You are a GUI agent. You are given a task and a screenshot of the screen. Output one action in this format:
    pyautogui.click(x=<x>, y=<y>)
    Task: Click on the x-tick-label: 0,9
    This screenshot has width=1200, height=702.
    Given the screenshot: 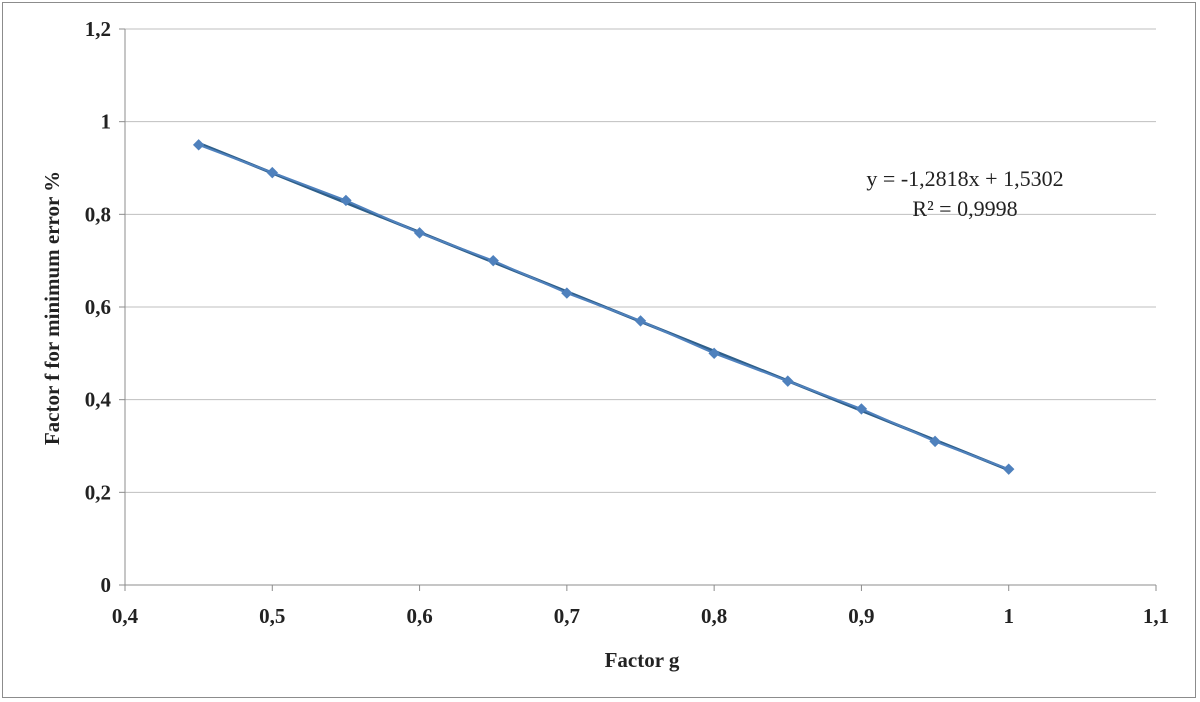 What is the action you would take?
    pyautogui.click(x=861, y=616)
    